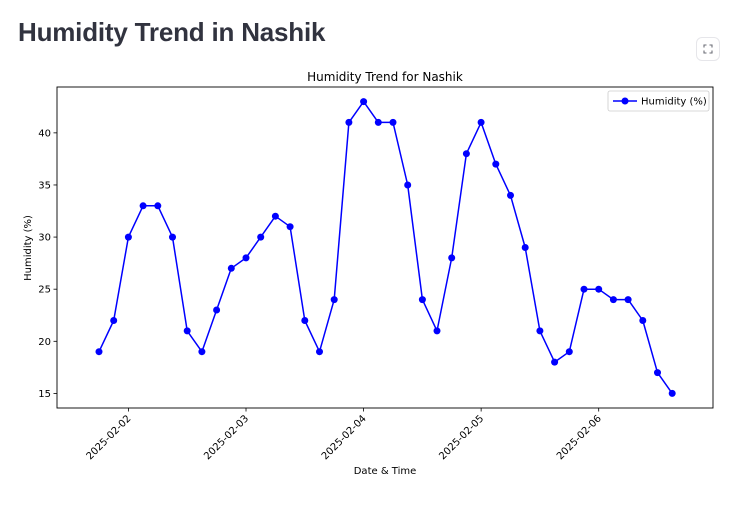 This screenshot has width=753, height=507. Describe the element at coordinates (579, 437) in the screenshot. I see `x-tick-label: 2025-02-06` at that location.